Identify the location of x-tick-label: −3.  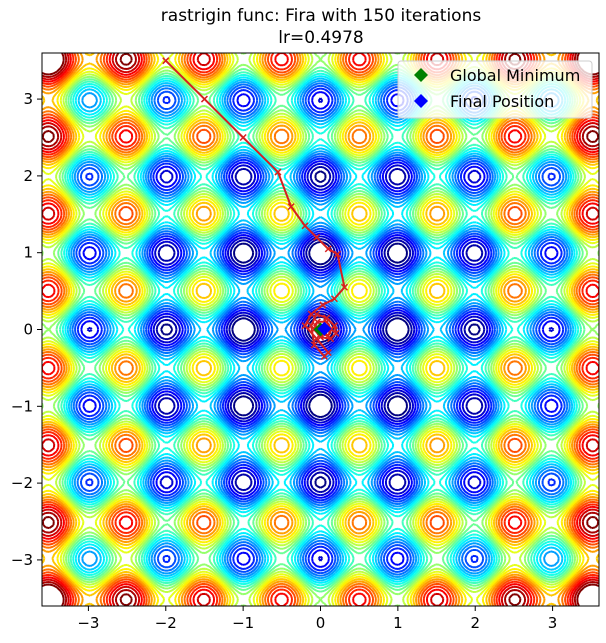
(88, 623).